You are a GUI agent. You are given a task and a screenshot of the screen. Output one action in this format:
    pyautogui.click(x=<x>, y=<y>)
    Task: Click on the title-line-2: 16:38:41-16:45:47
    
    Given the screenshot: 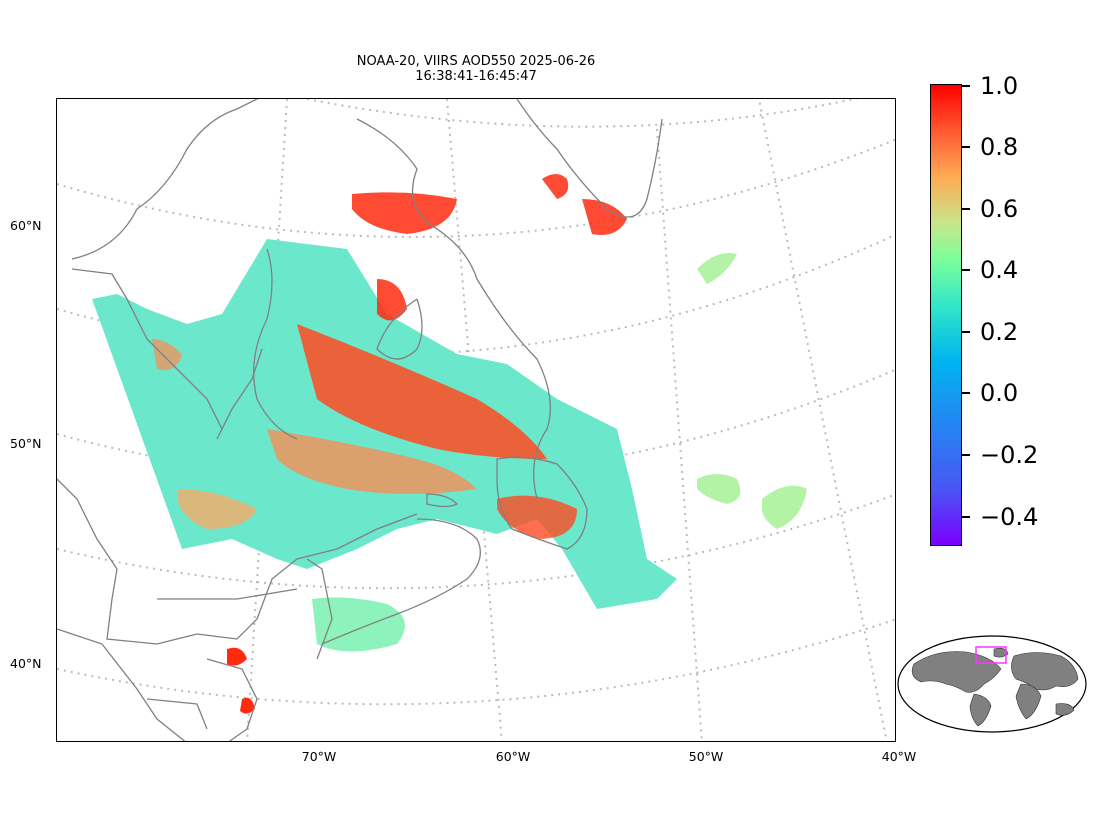 What is the action you would take?
    pyautogui.click(x=476, y=76)
    